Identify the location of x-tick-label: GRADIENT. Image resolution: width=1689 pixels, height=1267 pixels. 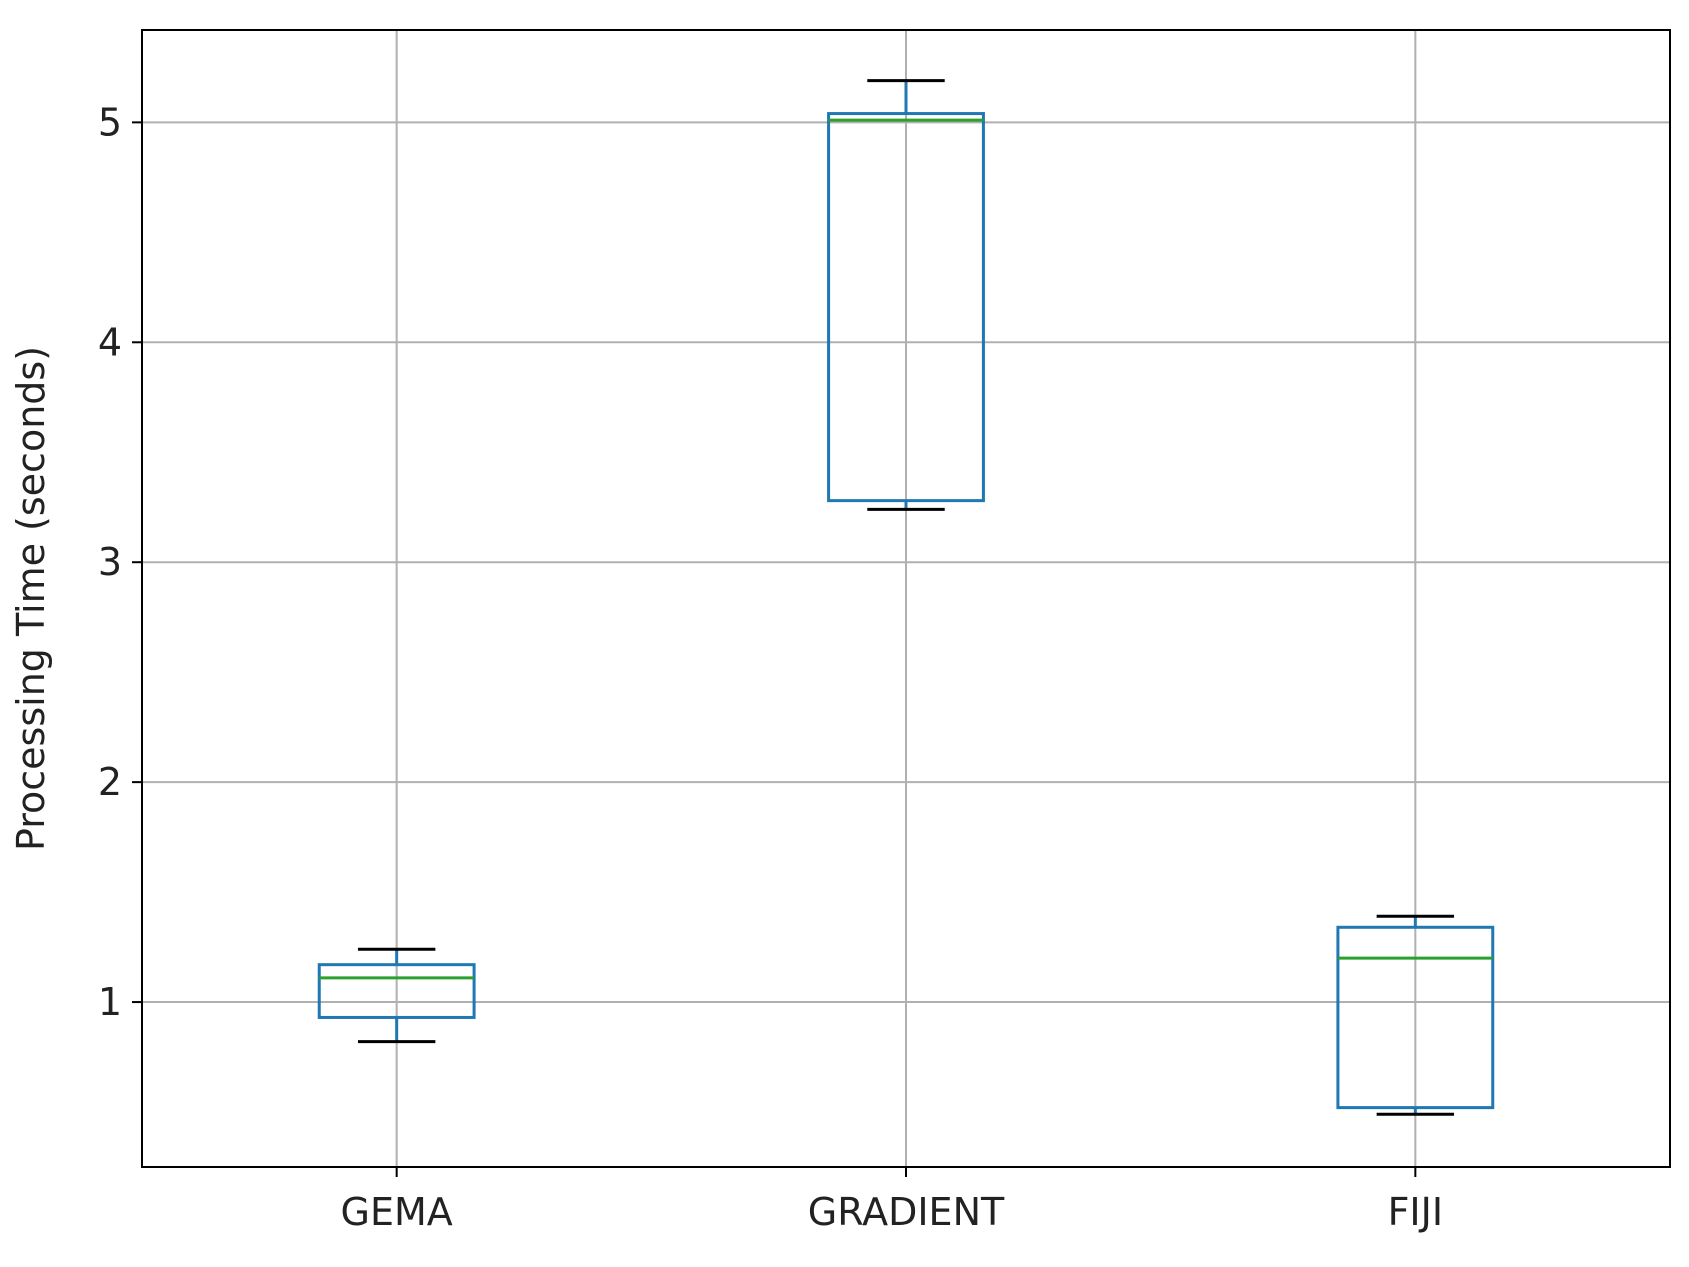
(906, 1212).